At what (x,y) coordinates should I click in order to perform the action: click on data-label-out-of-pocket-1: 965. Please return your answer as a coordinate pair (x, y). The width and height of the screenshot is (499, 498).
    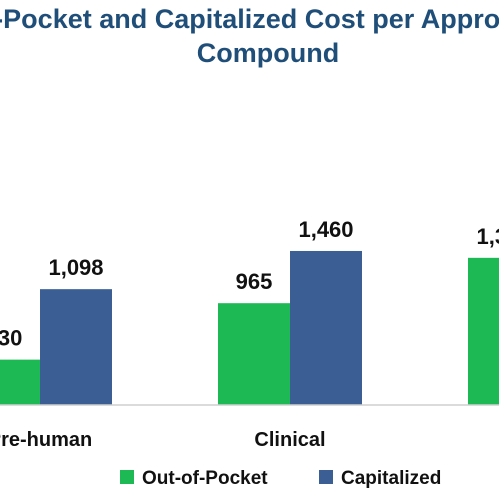
    Looking at the image, I should click on (254, 281).